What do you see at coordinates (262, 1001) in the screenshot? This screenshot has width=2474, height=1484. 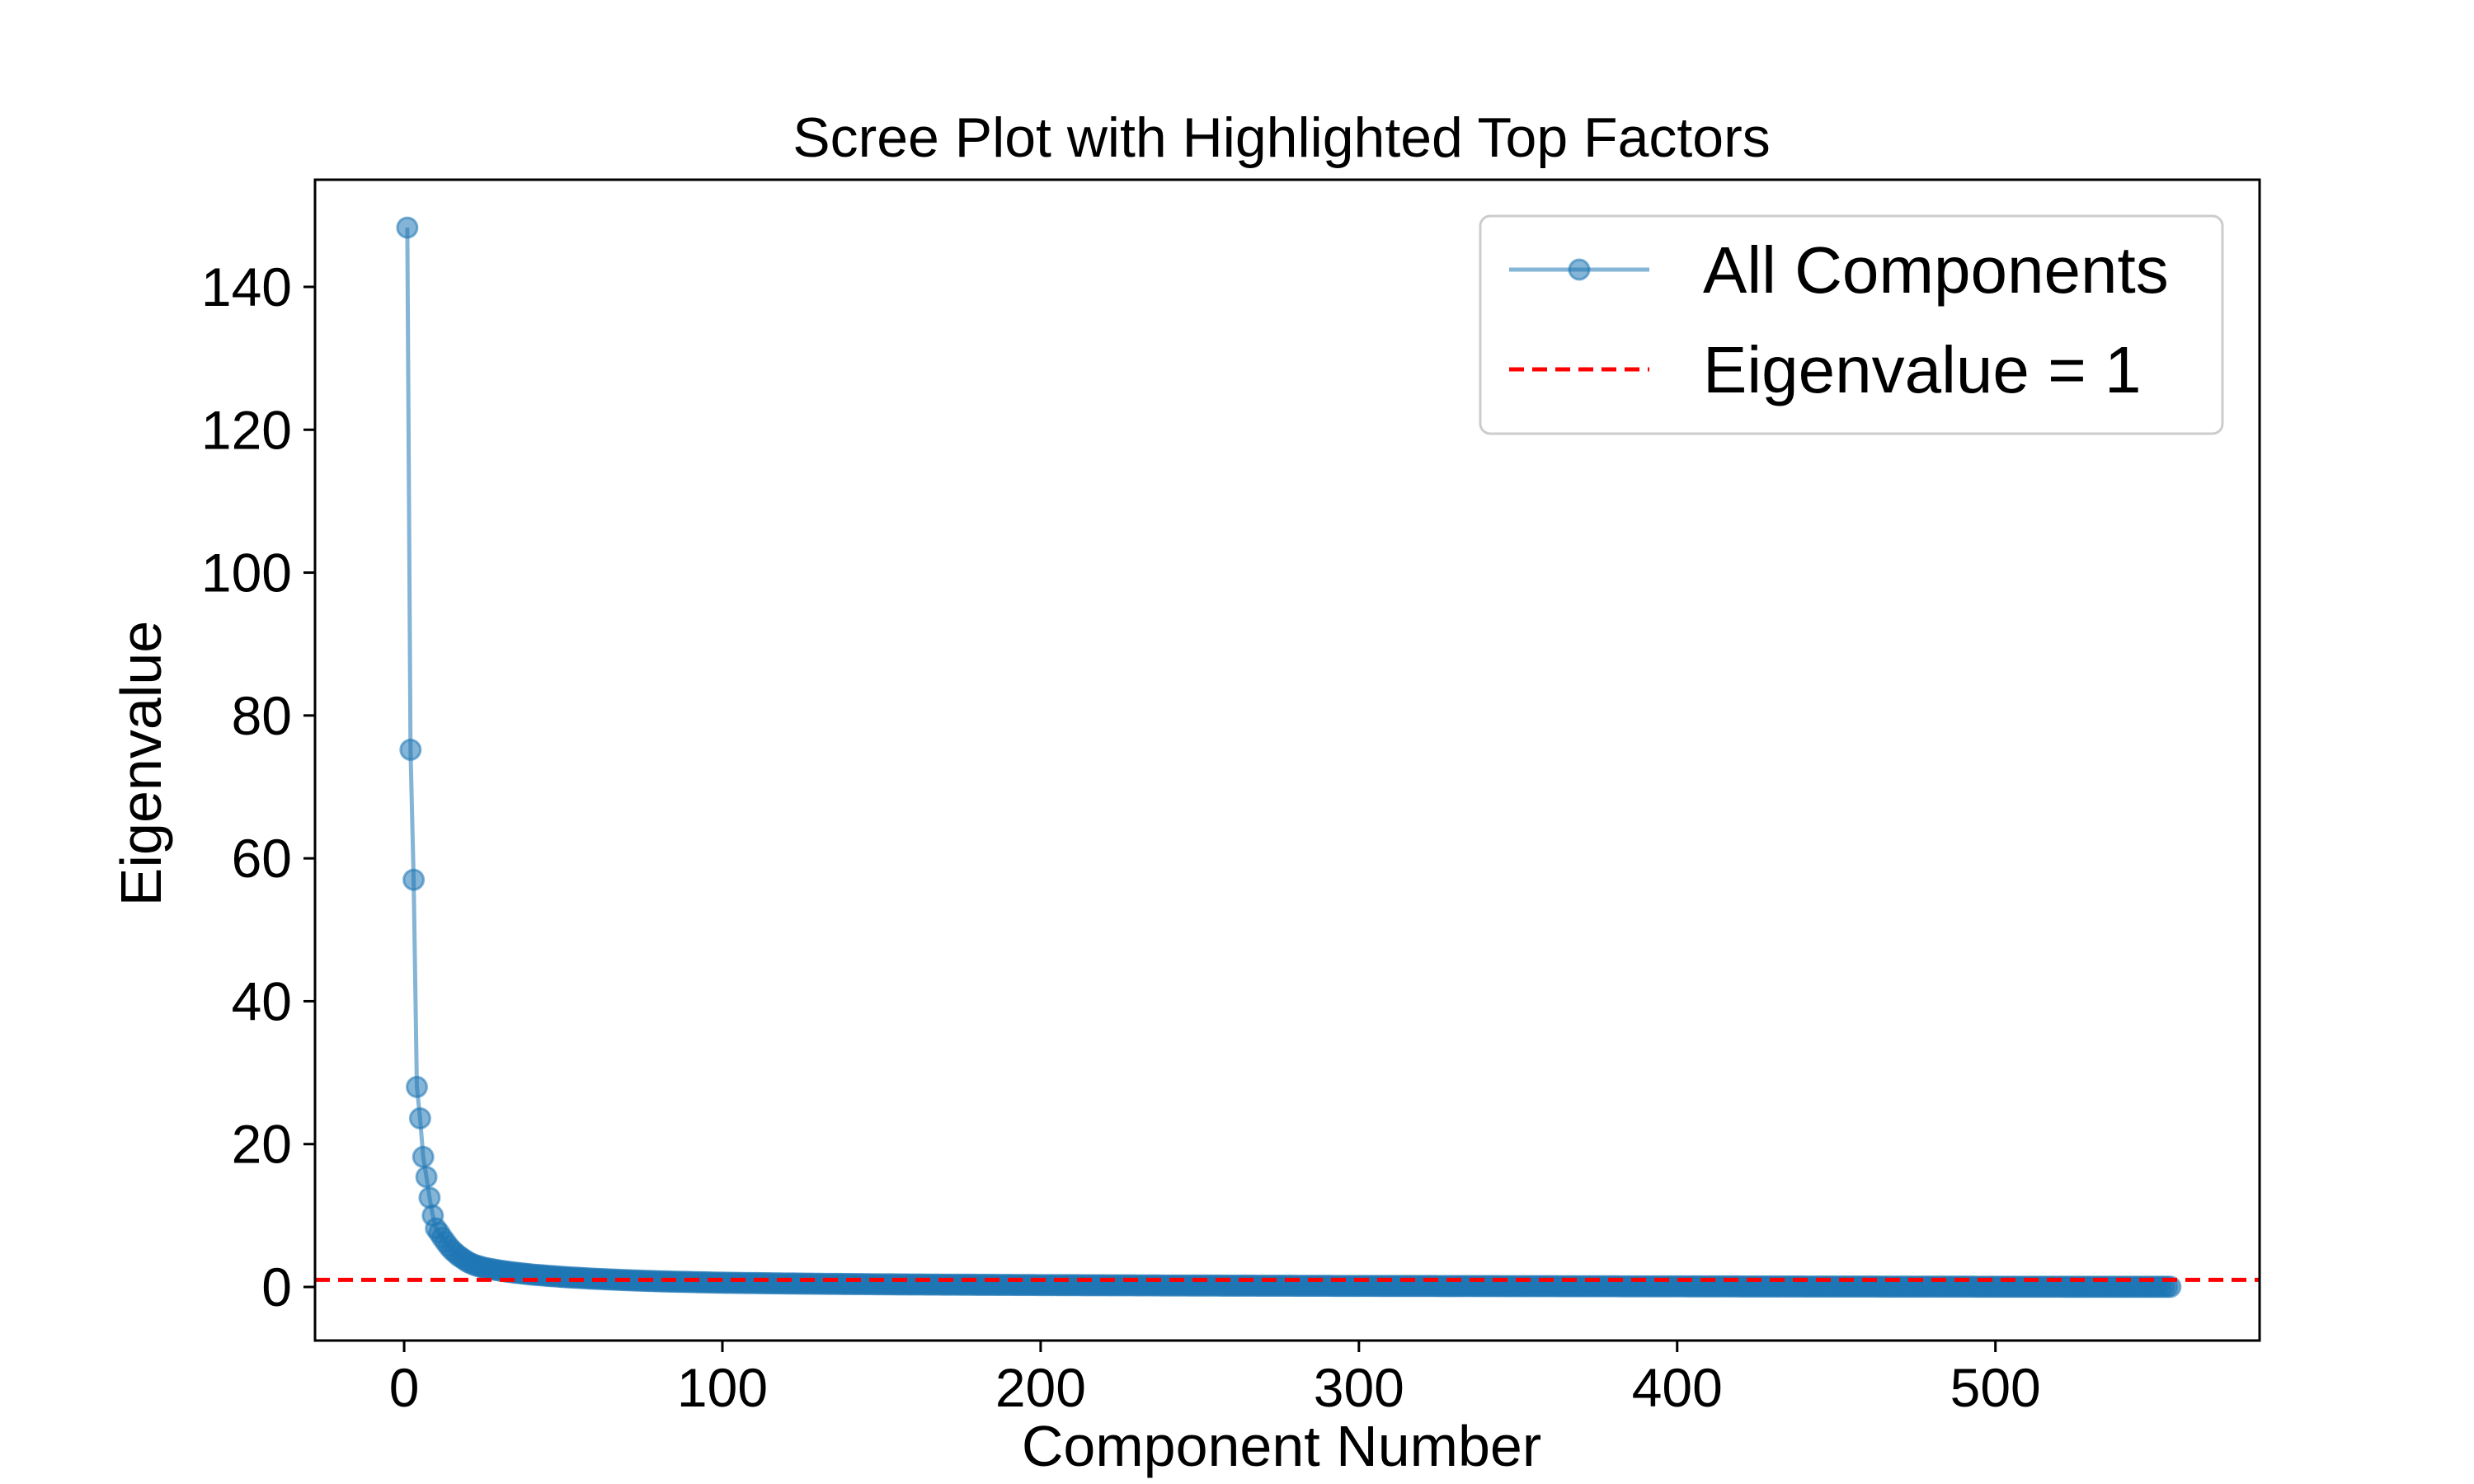 I see `y-tick-label: 40` at bounding box center [262, 1001].